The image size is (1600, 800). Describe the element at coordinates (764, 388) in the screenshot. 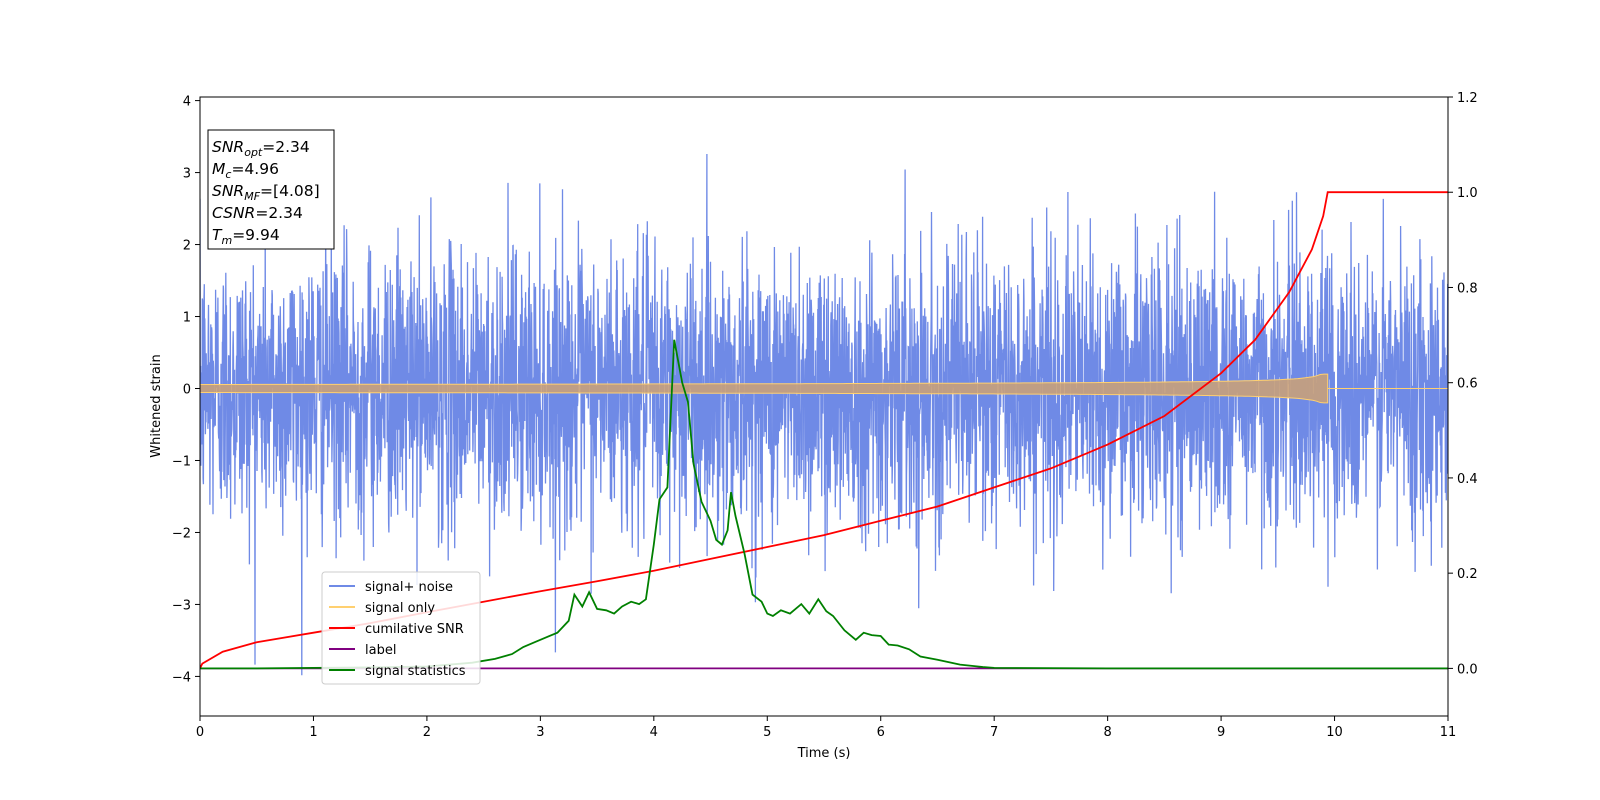

I see `series-signal-only` at that location.